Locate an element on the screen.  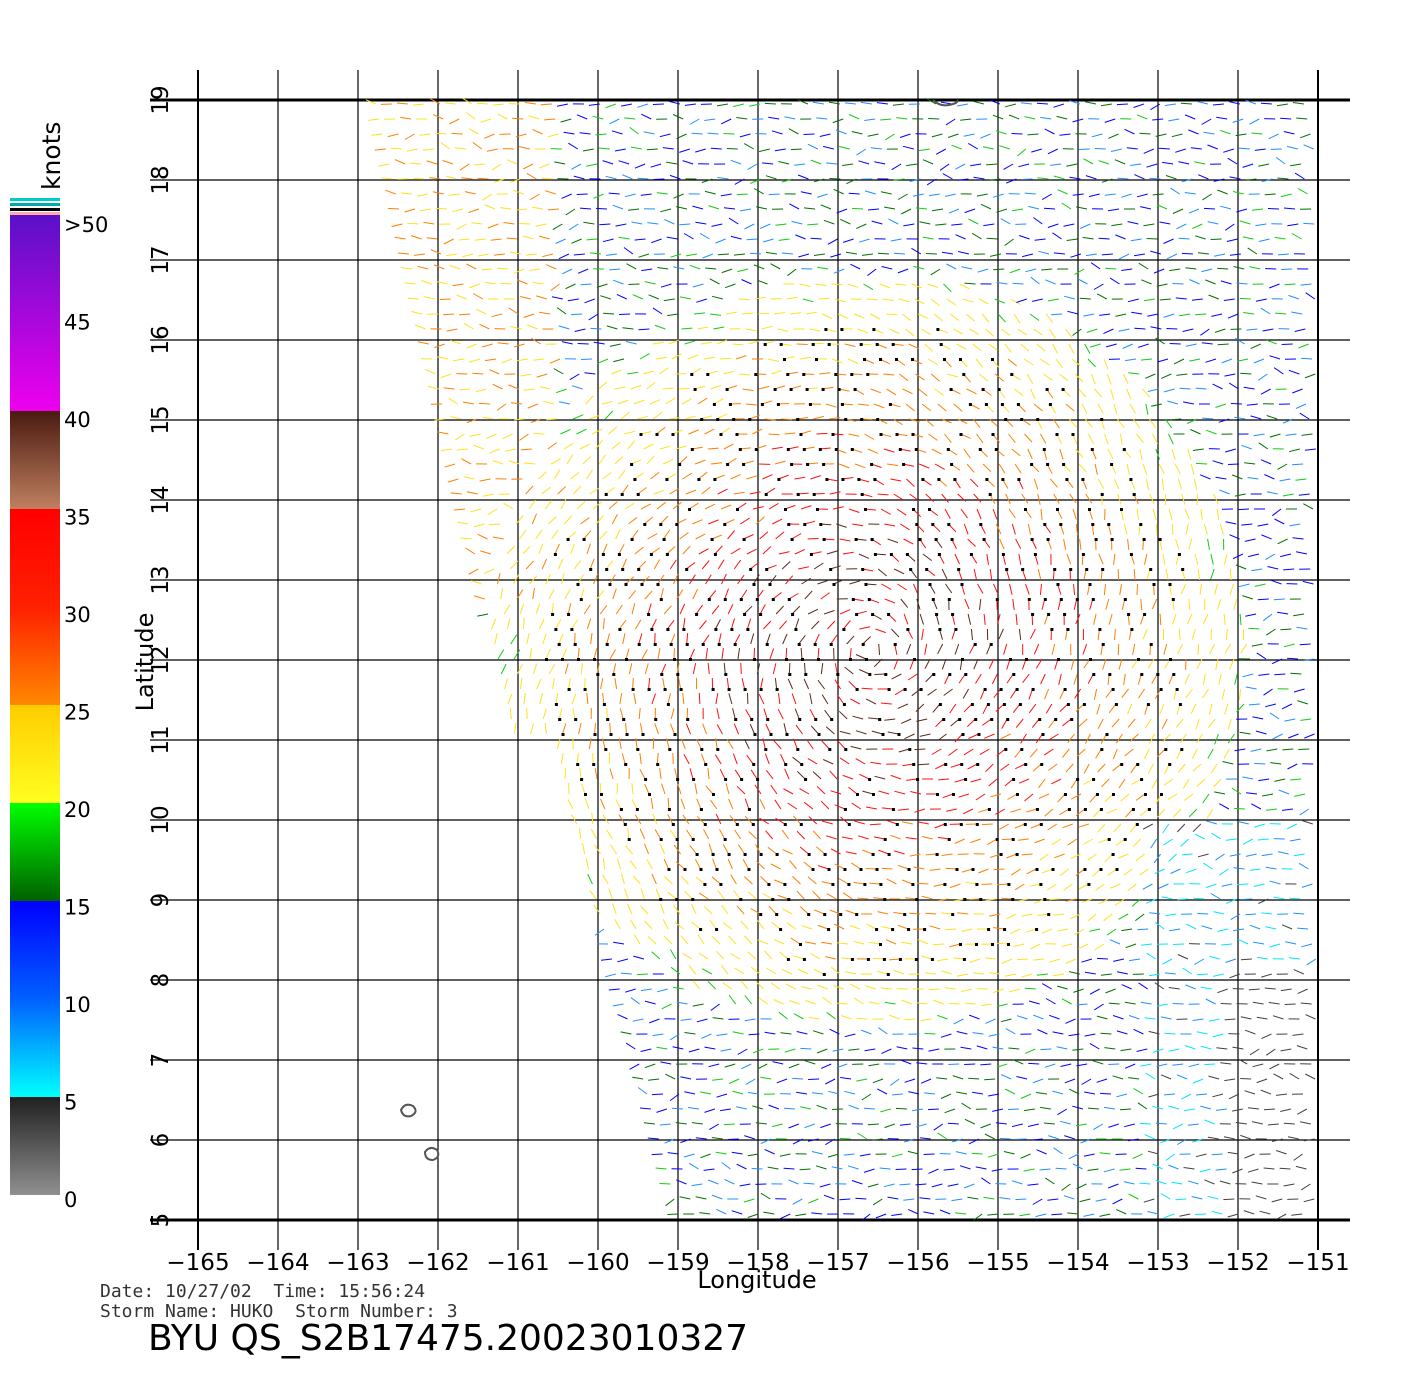
date-time-line: Date: 10/27/02 Time: 15:56:24 is located at coordinates (262, 1291).